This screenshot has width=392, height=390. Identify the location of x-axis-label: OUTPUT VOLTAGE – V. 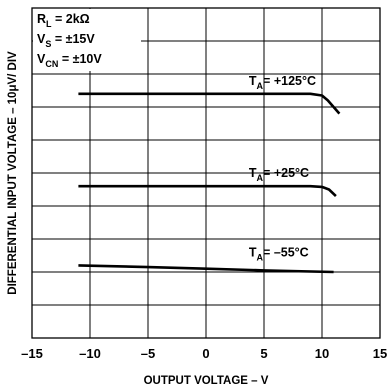
(206, 381).